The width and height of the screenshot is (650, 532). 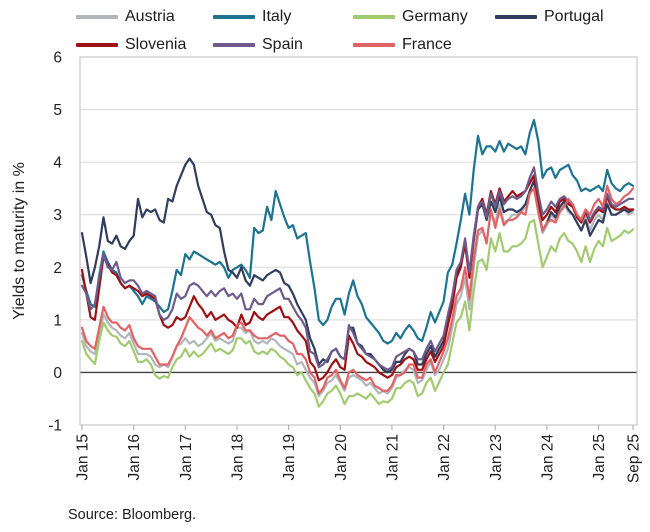 I want to click on legend-label-portugal: Portugal, so click(x=574, y=16).